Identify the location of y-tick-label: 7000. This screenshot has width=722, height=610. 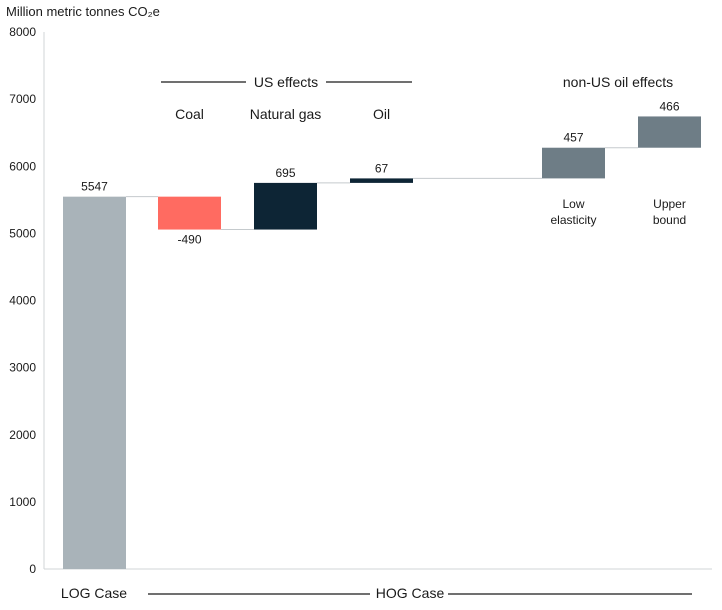
(22, 99).